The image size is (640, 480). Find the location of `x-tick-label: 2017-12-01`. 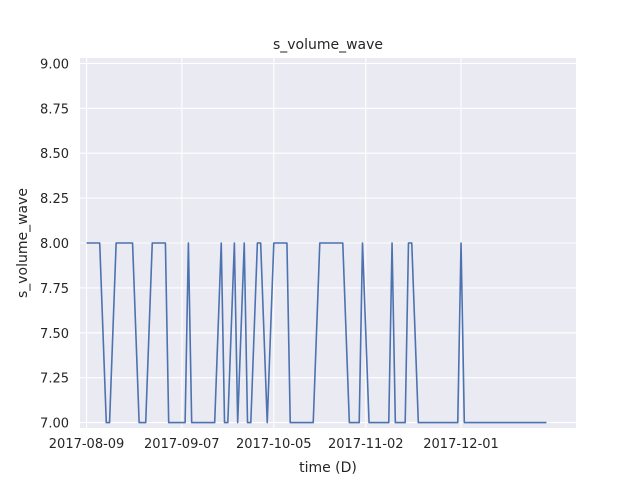

x-tick-label: 2017-12-01 is located at coordinates (461, 444).